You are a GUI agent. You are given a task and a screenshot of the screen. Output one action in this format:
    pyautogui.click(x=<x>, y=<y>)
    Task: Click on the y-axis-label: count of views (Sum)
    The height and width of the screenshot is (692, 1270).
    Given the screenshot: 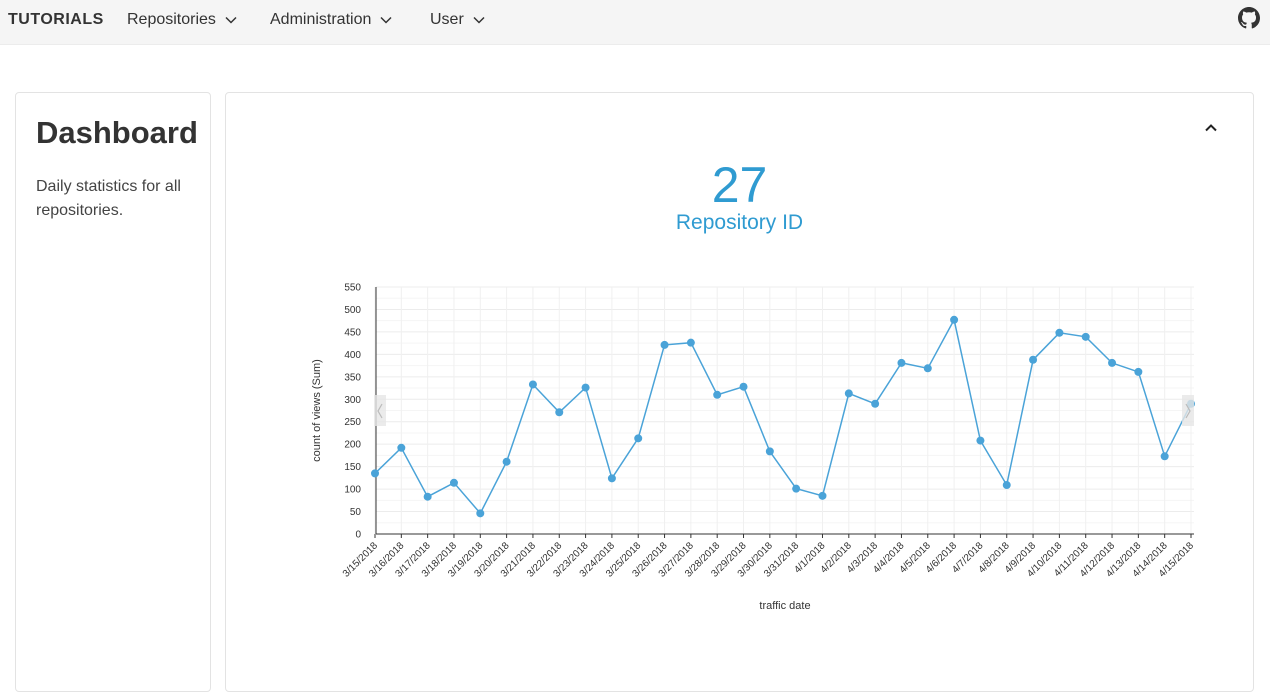 What is the action you would take?
    pyautogui.click(x=317, y=410)
    